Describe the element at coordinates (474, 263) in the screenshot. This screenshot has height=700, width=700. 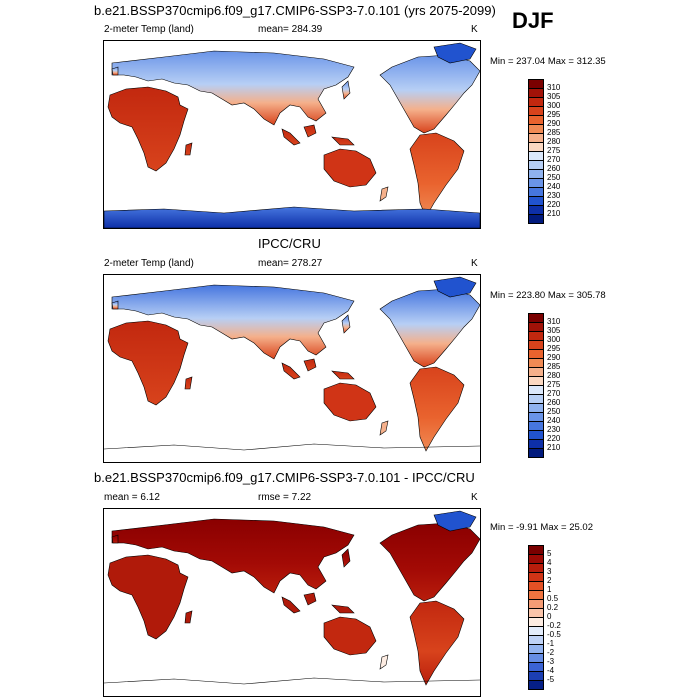
I see `panel-2-units: K` at that location.